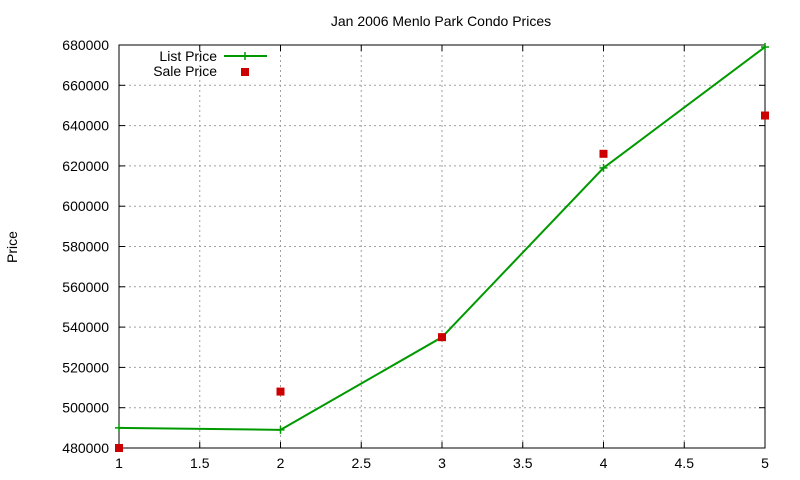 The height and width of the screenshot is (480, 800). I want to click on y-tick-label: 520000, so click(85, 367).